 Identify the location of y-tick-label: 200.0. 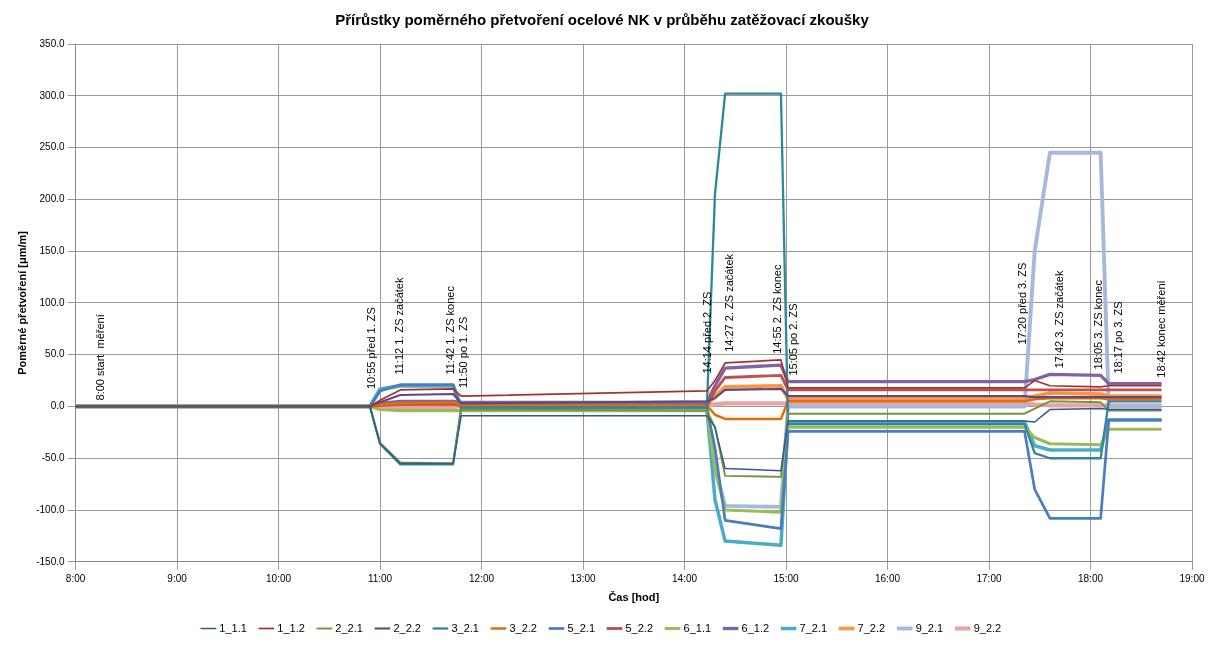
(52, 199).